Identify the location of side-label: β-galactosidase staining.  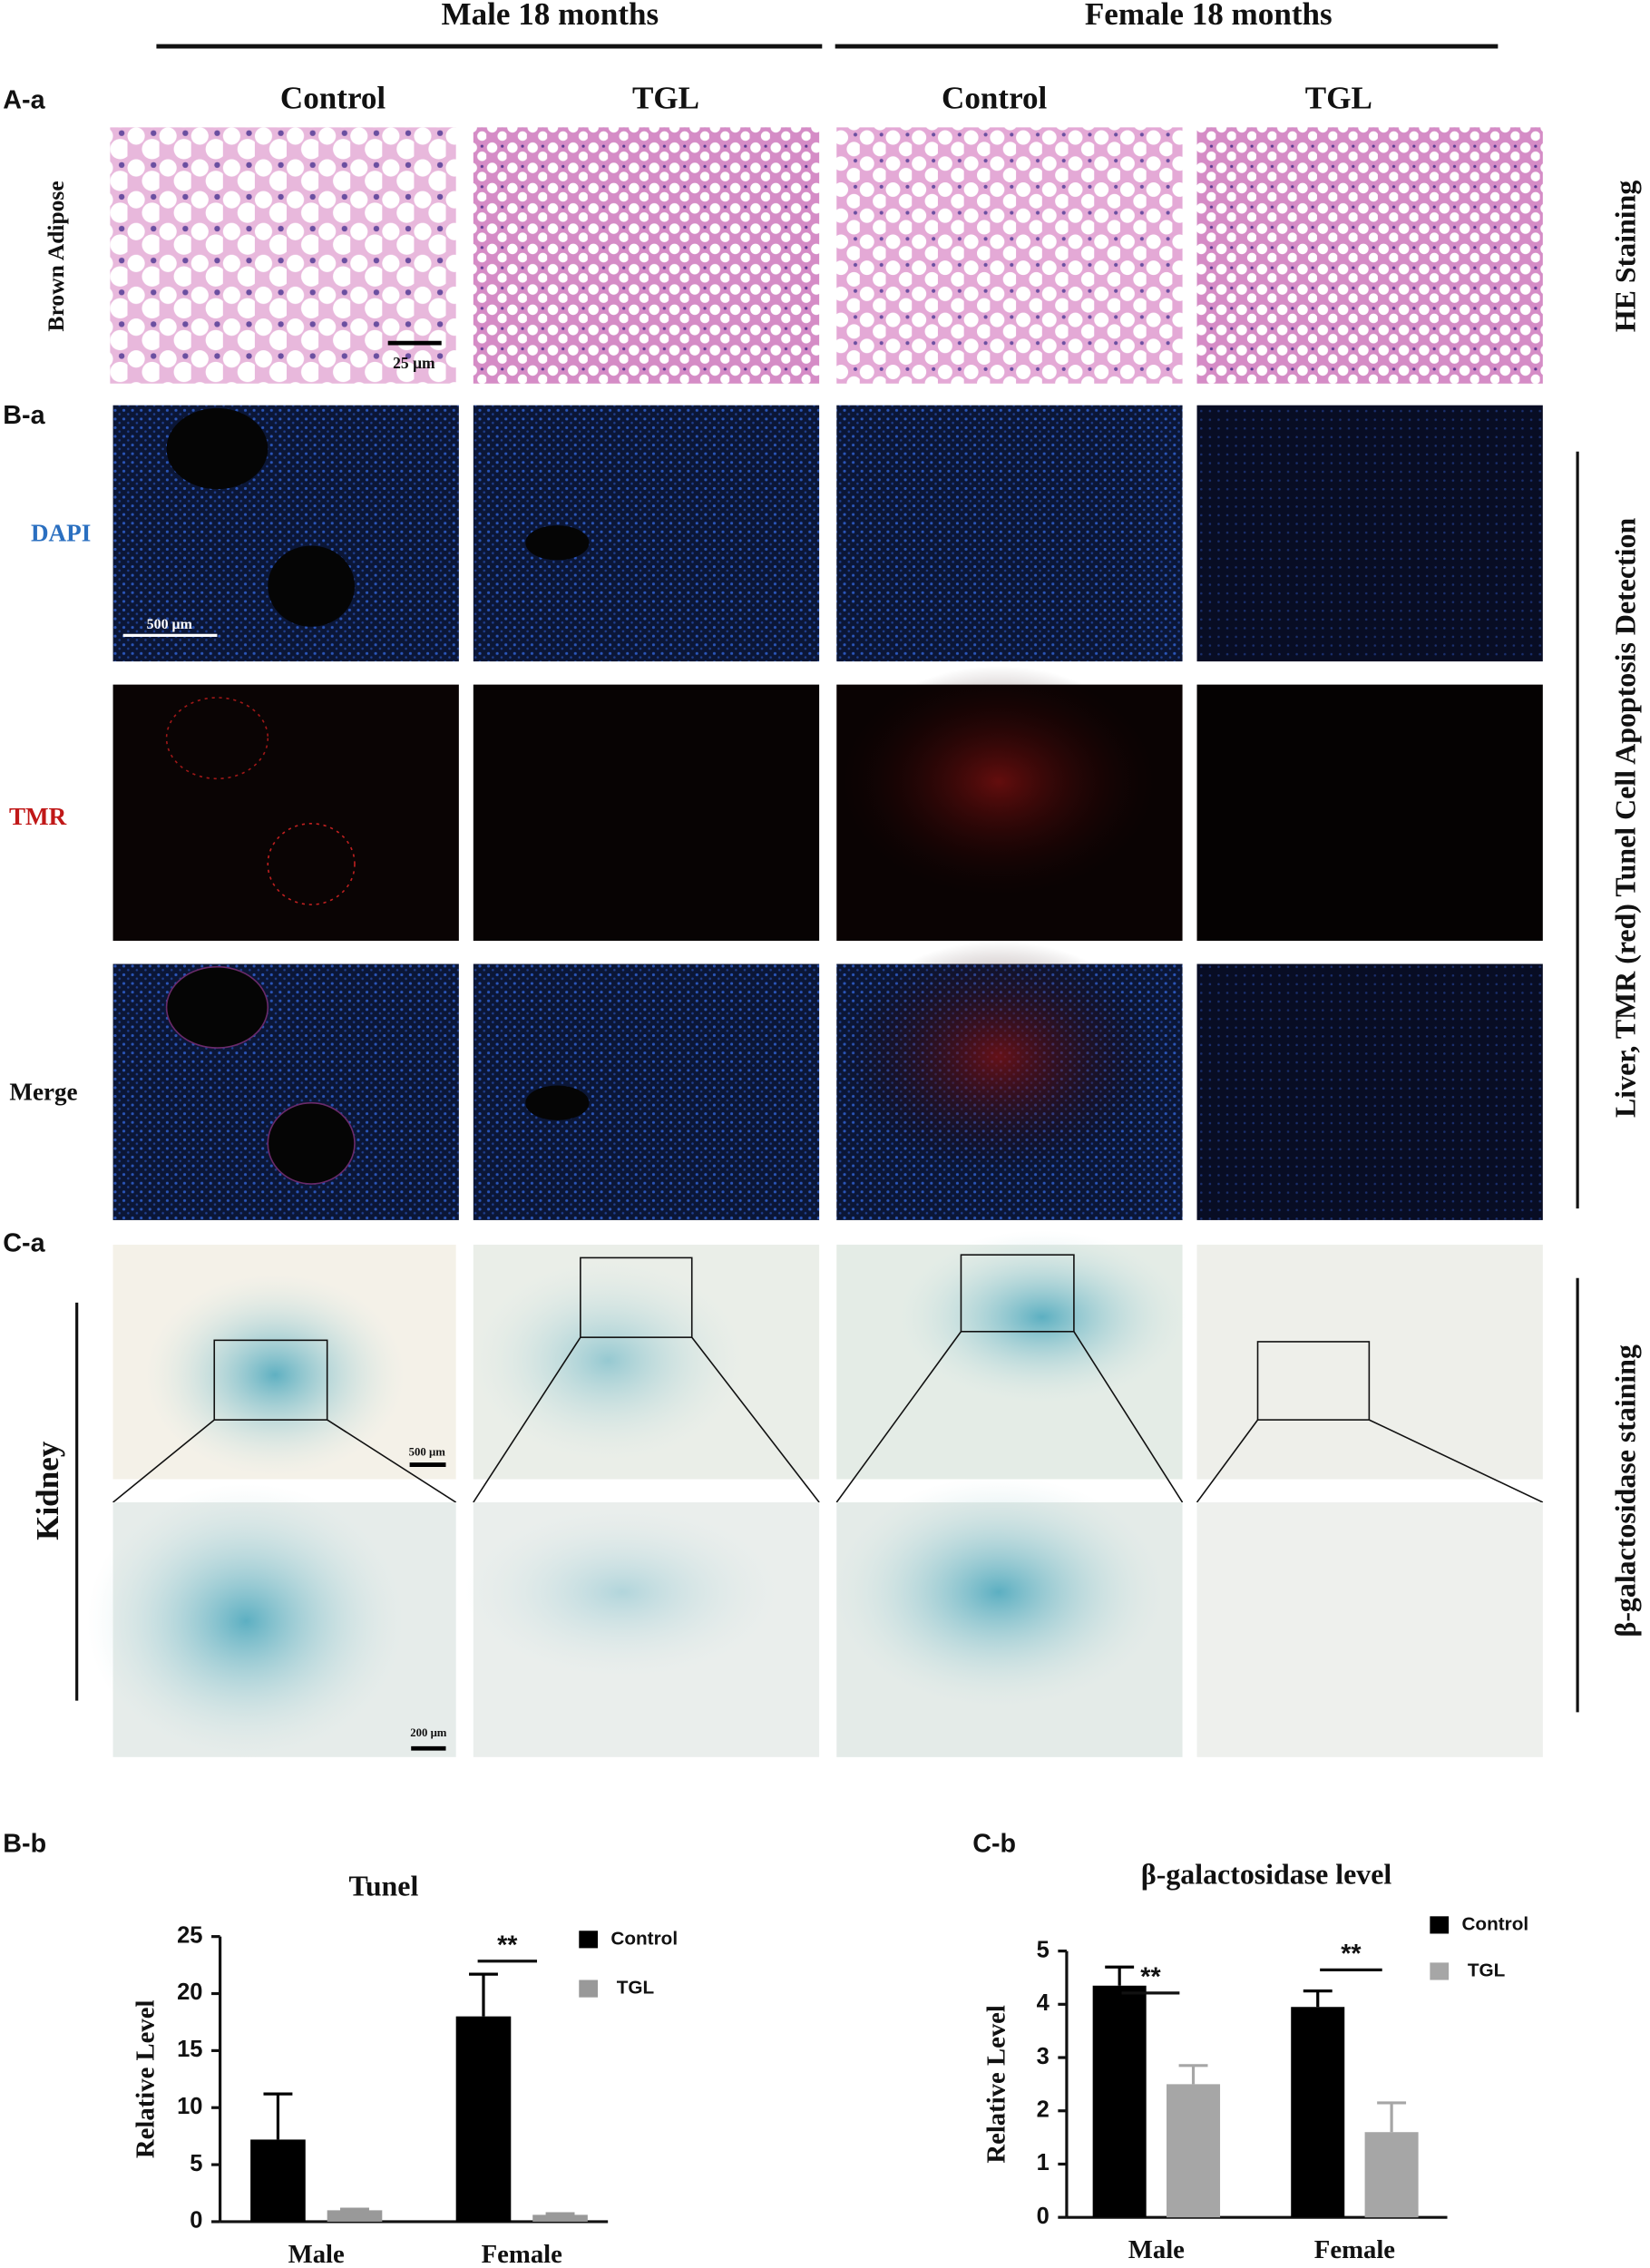
(1625, 1490).